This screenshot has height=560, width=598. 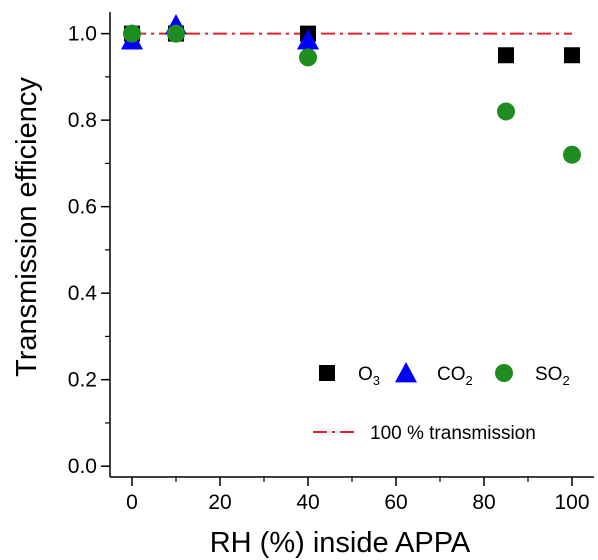 What do you see at coordinates (395, 502) in the screenshot?
I see `x-tick-label: 60` at bounding box center [395, 502].